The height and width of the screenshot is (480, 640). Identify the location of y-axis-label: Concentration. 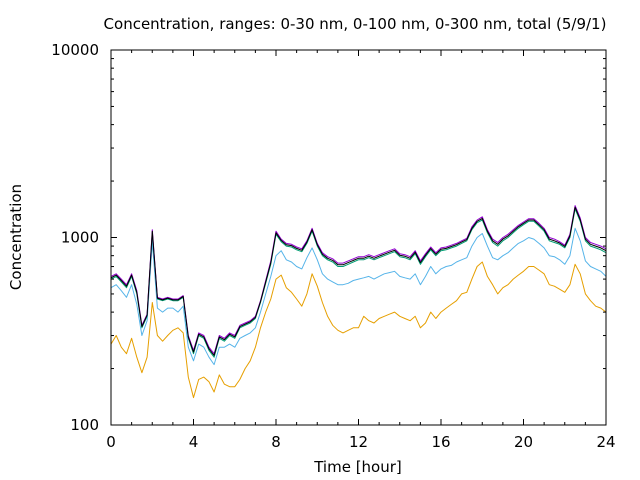
(16, 237).